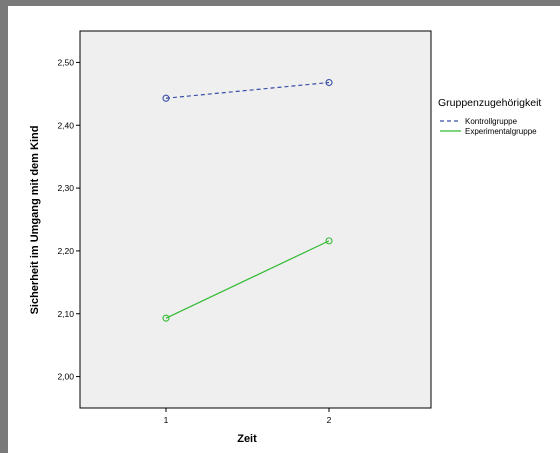 Image resolution: width=560 pixels, height=453 pixels. I want to click on y-tick-label: 2,30, so click(65, 188).